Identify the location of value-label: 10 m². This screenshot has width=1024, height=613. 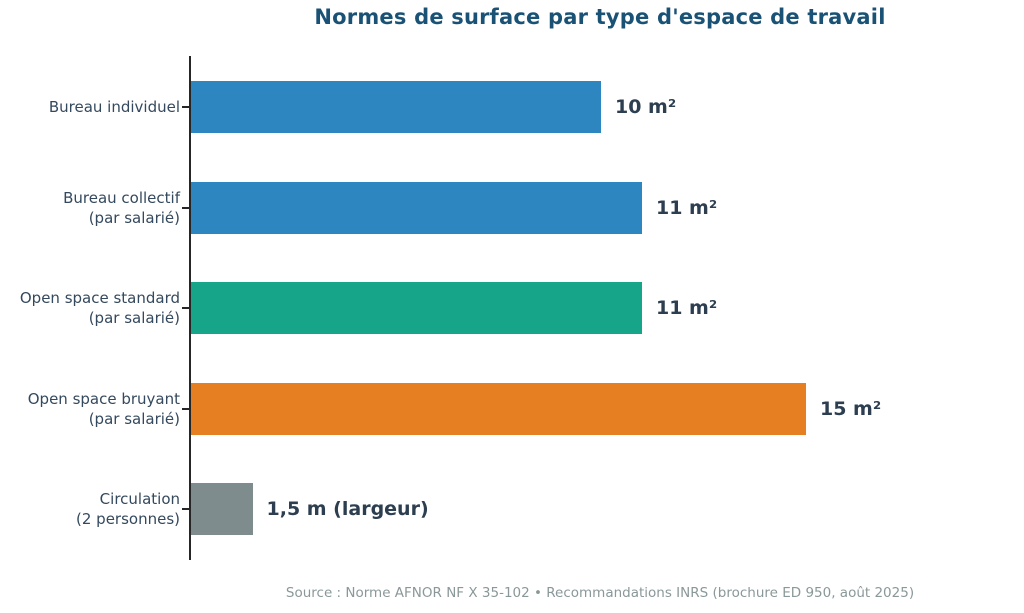
(646, 107).